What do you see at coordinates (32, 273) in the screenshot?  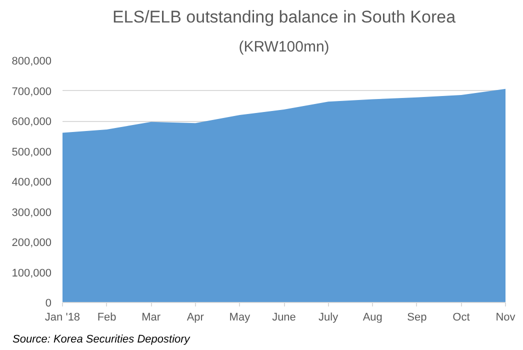 I see `y-tick-label: 100,000` at bounding box center [32, 273].